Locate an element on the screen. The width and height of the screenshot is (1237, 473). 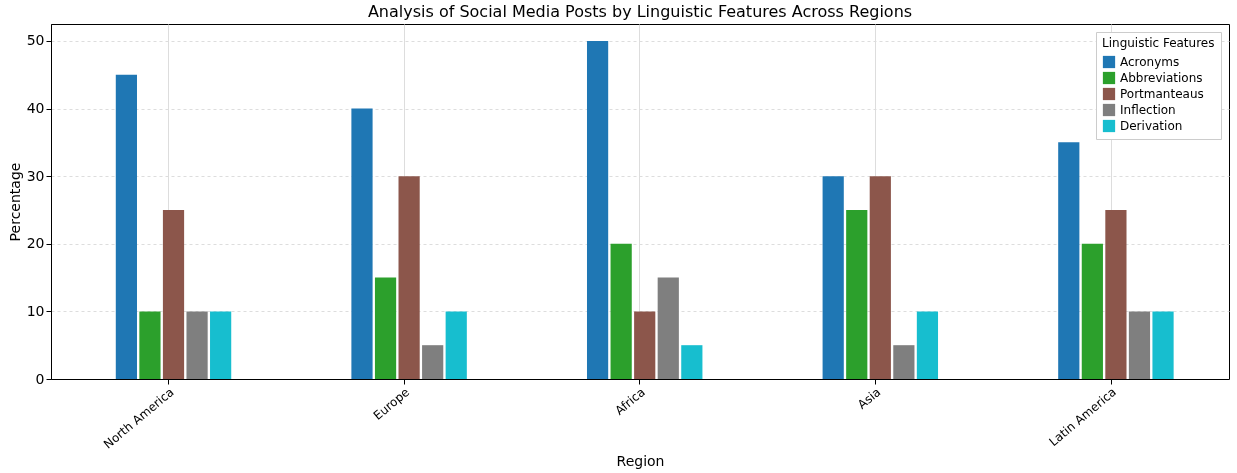
legend-label: Portmanteaus is located at coordinates (1162, 94).